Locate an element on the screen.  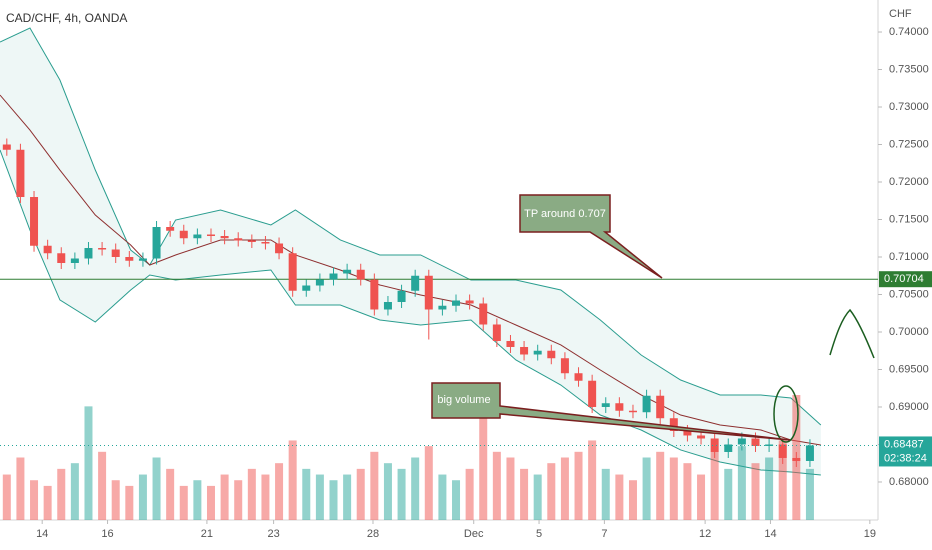
y-tick-label: 0.74000 is located at coordinates (909, 32).